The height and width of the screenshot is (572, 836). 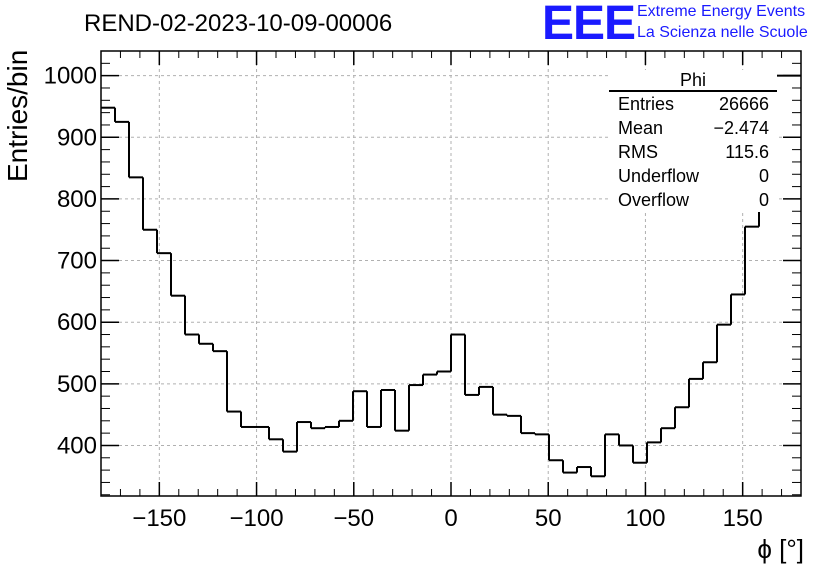 What do you see at coordinates (70, 76) in the screenshot?
I see `y-tick-label: 1000` at bounding box center [70, 76].